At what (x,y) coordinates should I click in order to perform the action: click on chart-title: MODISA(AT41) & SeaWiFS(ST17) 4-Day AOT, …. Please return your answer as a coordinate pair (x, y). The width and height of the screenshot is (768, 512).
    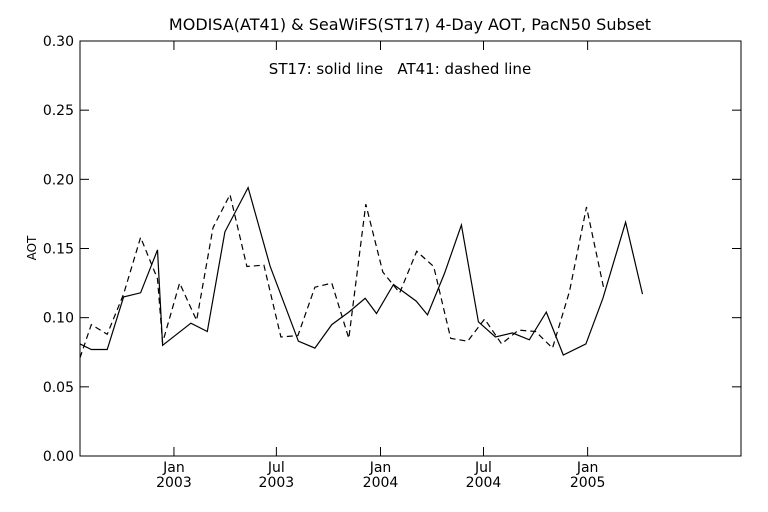
    Looking at the image, I should click on (410, 24).